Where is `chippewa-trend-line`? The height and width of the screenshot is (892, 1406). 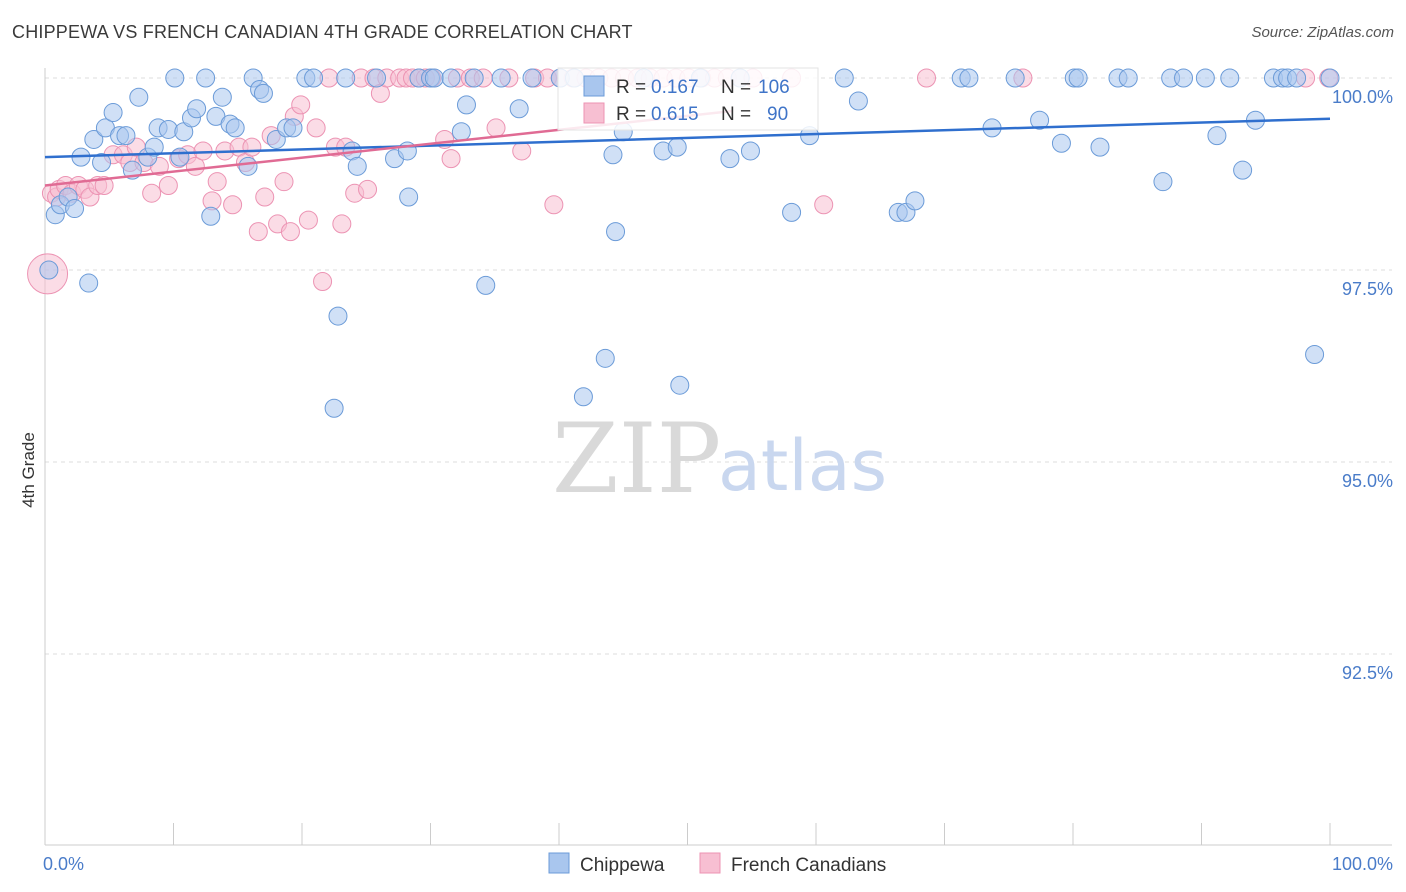 chippewa-trend-line is located at coordinates (687, 138).